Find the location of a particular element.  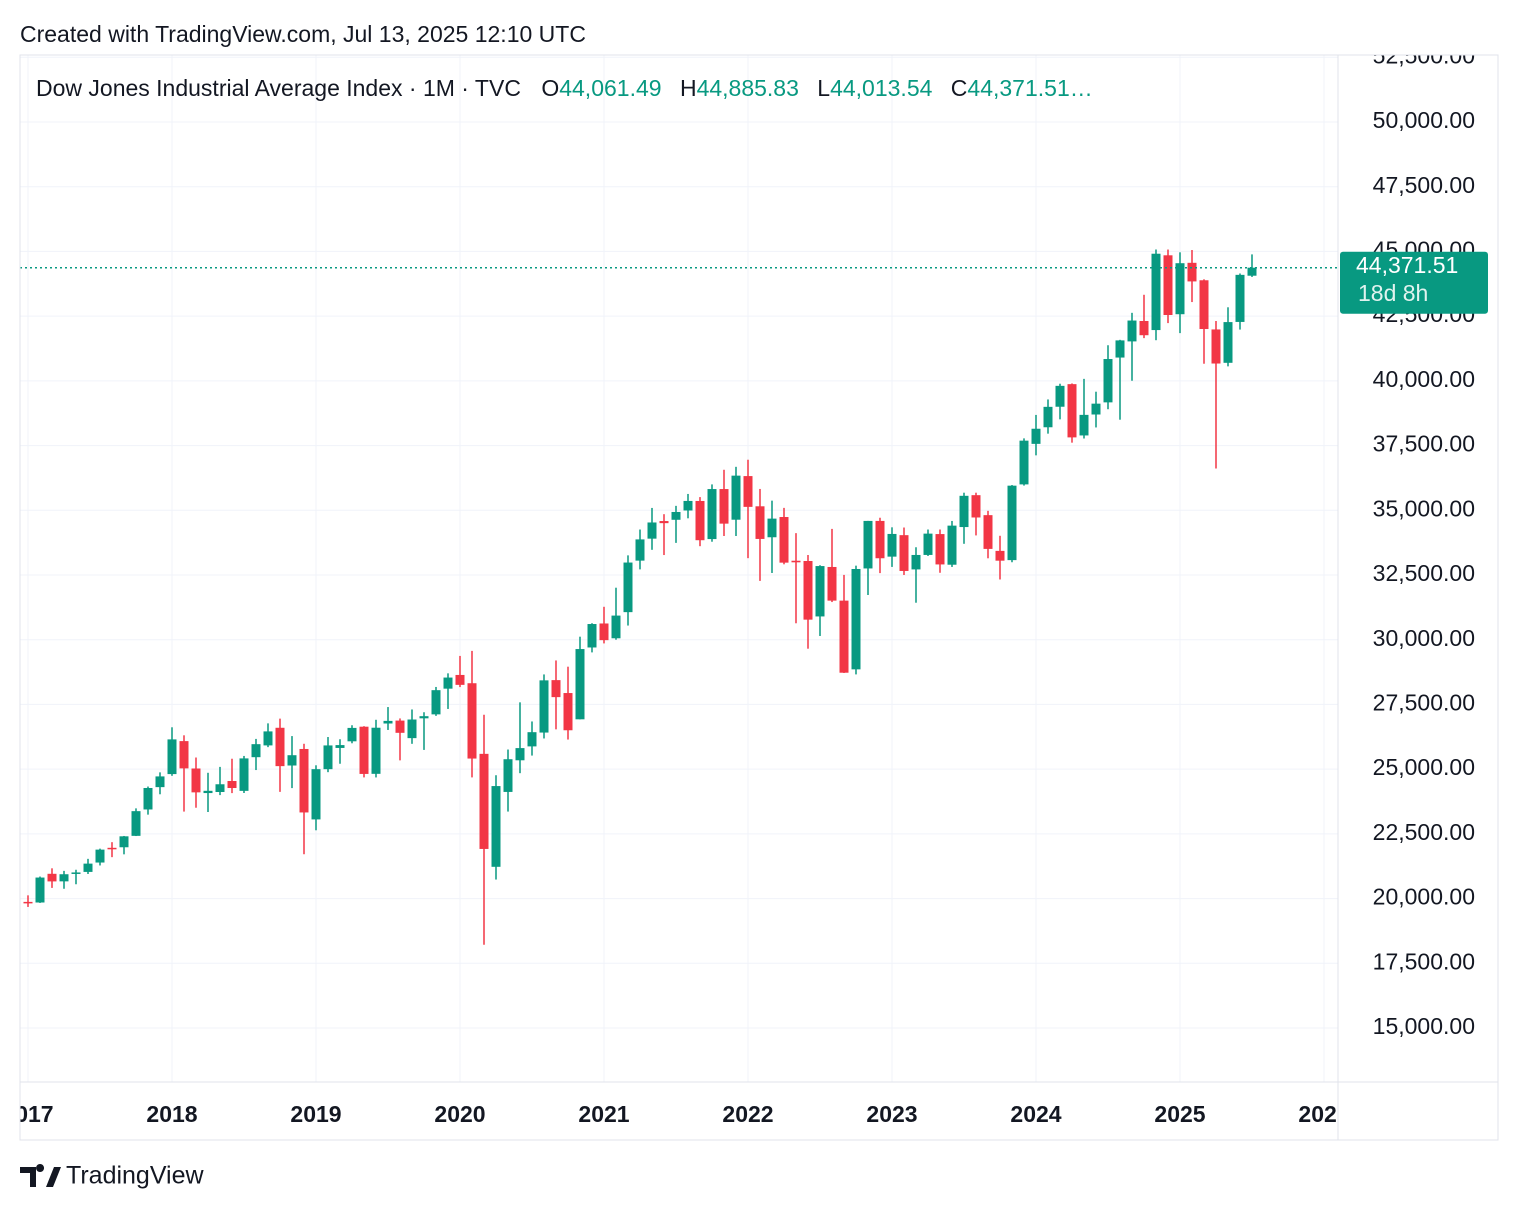

y-tick-label: 20,000.00 is located at coordinates (1424, 897).